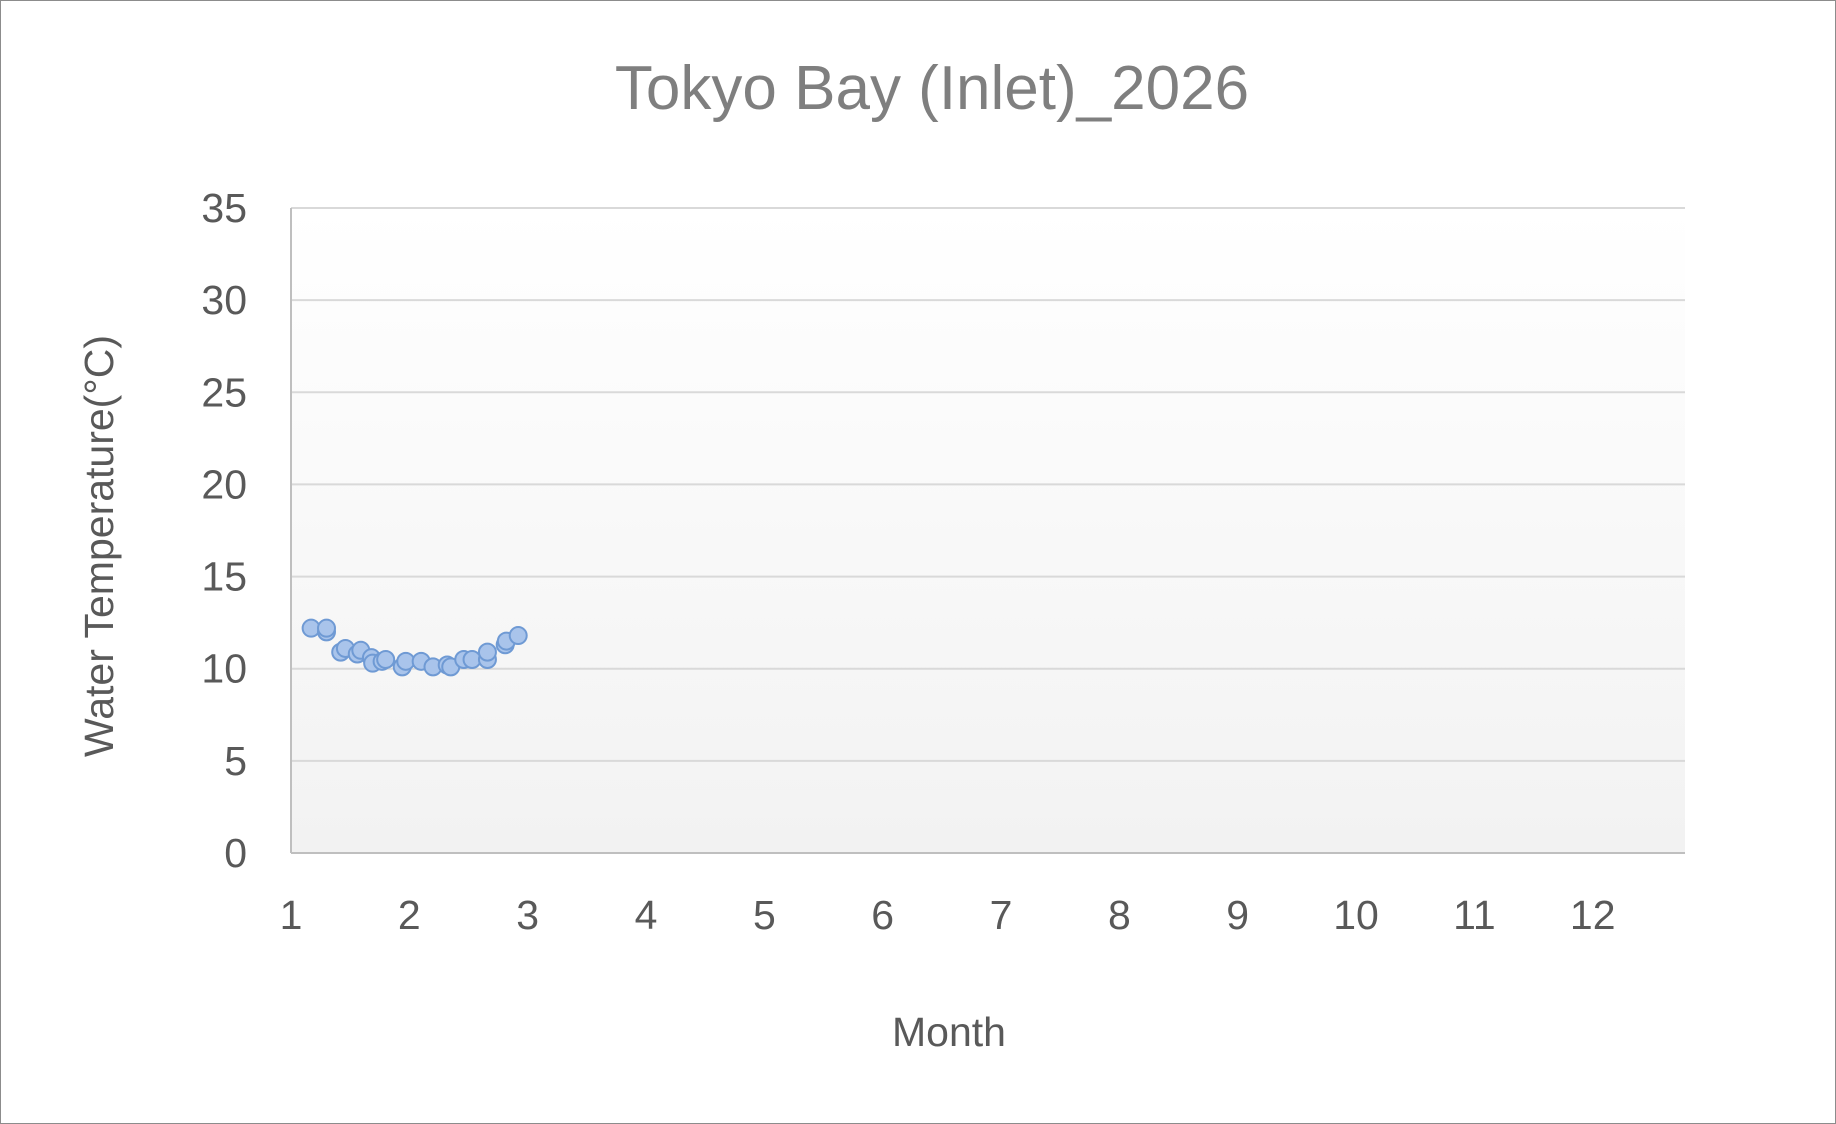 The image size is (1836, 1124). I want to click on y-tick-label: 0, so click(235, 853).